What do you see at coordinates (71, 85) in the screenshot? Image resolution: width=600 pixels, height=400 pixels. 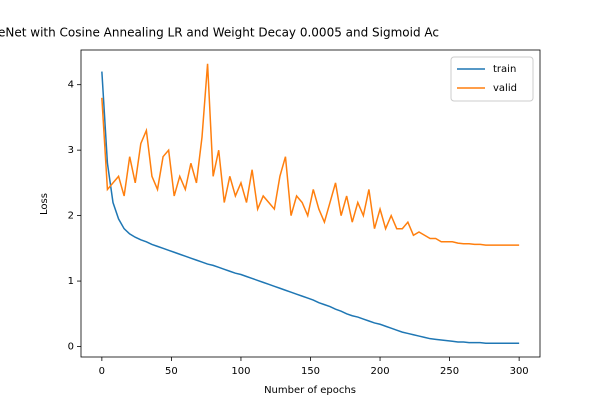 I see `y-tick-label: 4` at bounding box center [71, 85].